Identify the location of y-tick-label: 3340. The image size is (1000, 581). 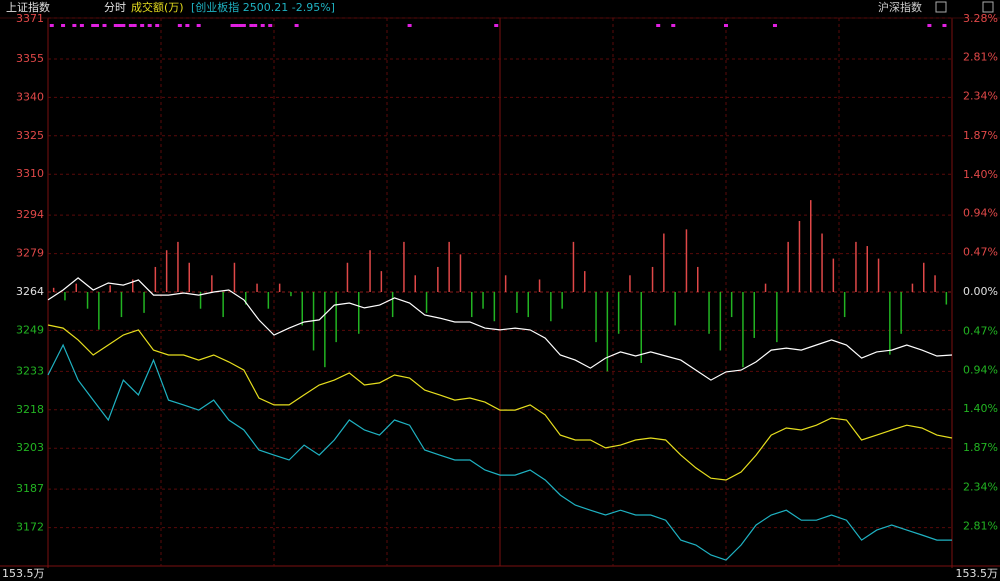
(30, 96).